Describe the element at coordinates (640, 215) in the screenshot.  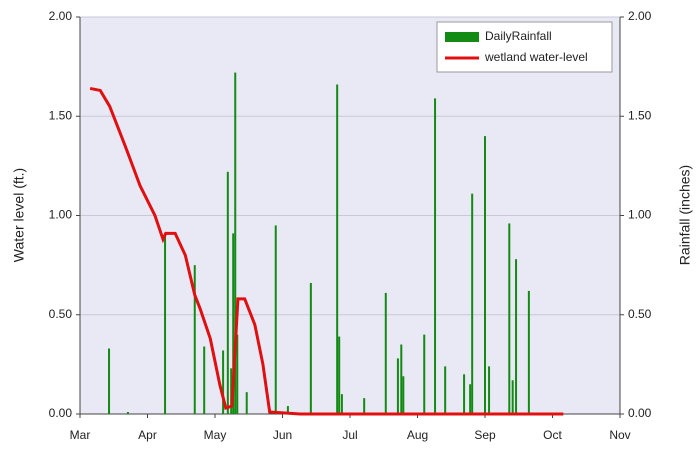
I see `y2-tick-label: 1.00` at that location.